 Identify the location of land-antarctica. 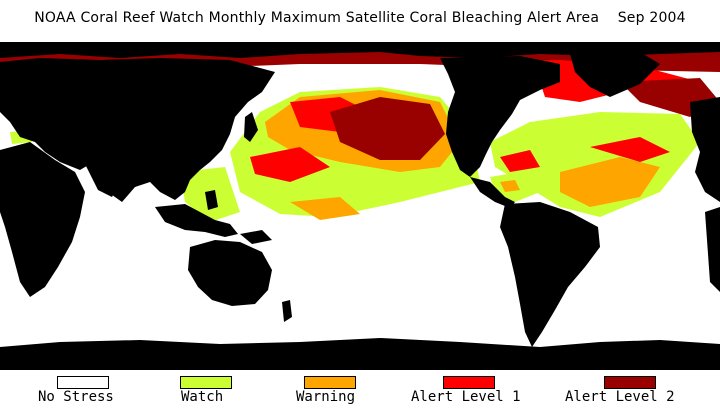
(360, 354).